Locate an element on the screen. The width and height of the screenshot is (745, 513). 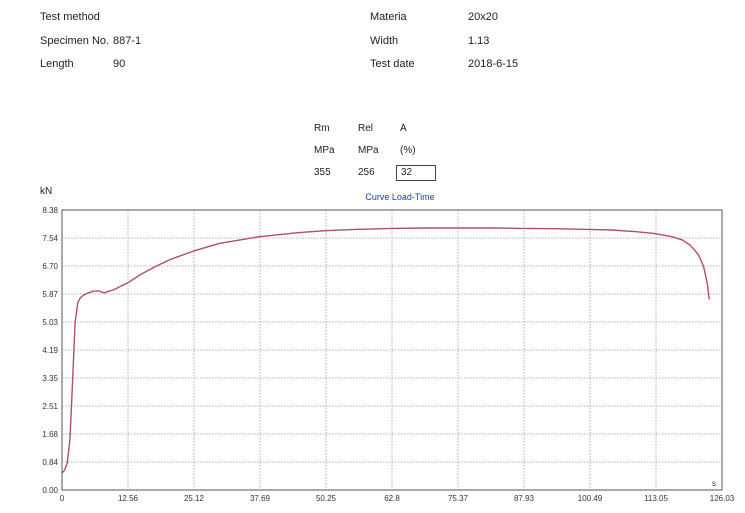
specimen-value: 887-1 is located at coordinates (127, 41).